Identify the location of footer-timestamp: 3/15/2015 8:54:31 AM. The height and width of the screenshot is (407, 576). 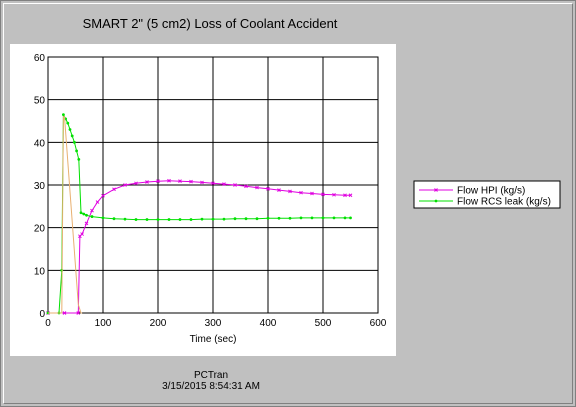
(211, 386).